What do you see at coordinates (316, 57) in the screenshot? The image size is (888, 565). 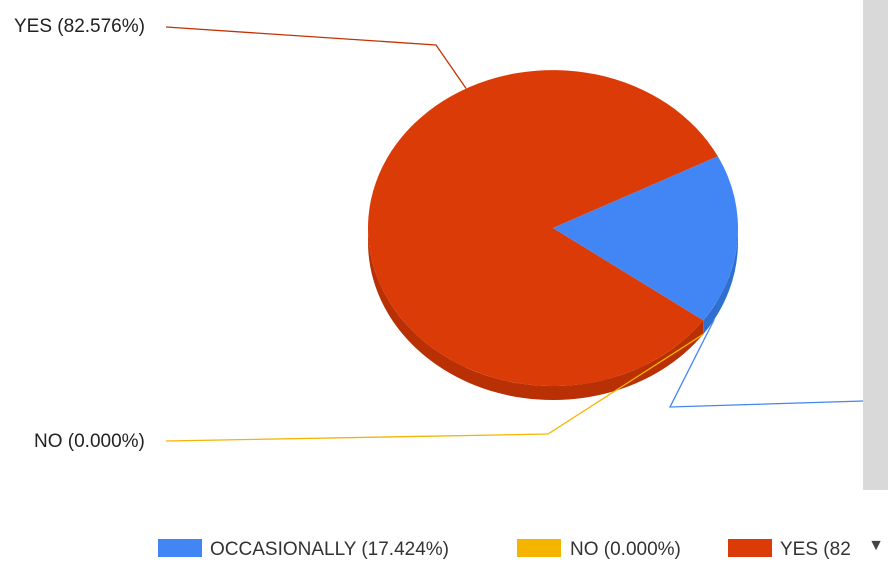 I see `callout-line-yes` at bounding box center [316, 57].